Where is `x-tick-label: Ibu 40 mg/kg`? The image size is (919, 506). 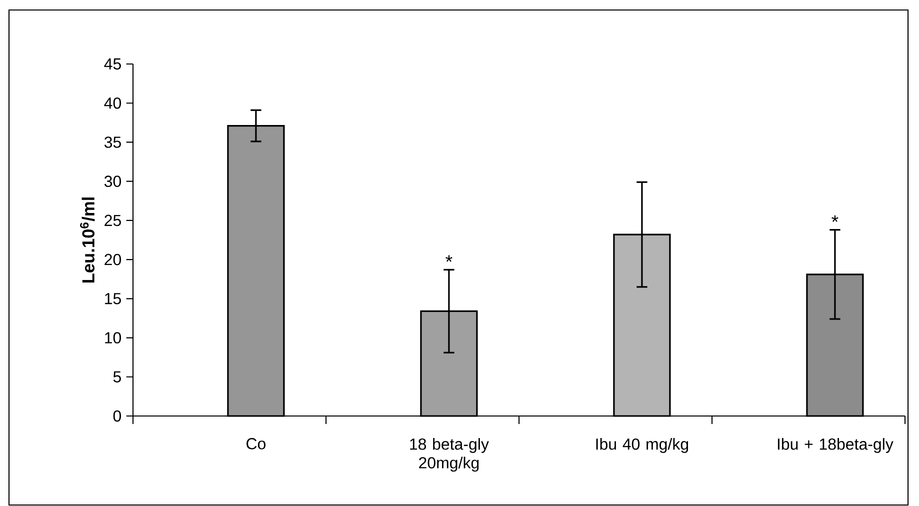
x-tick-label: Ibu 40 mg/kg is located at coordinates (642, 445).